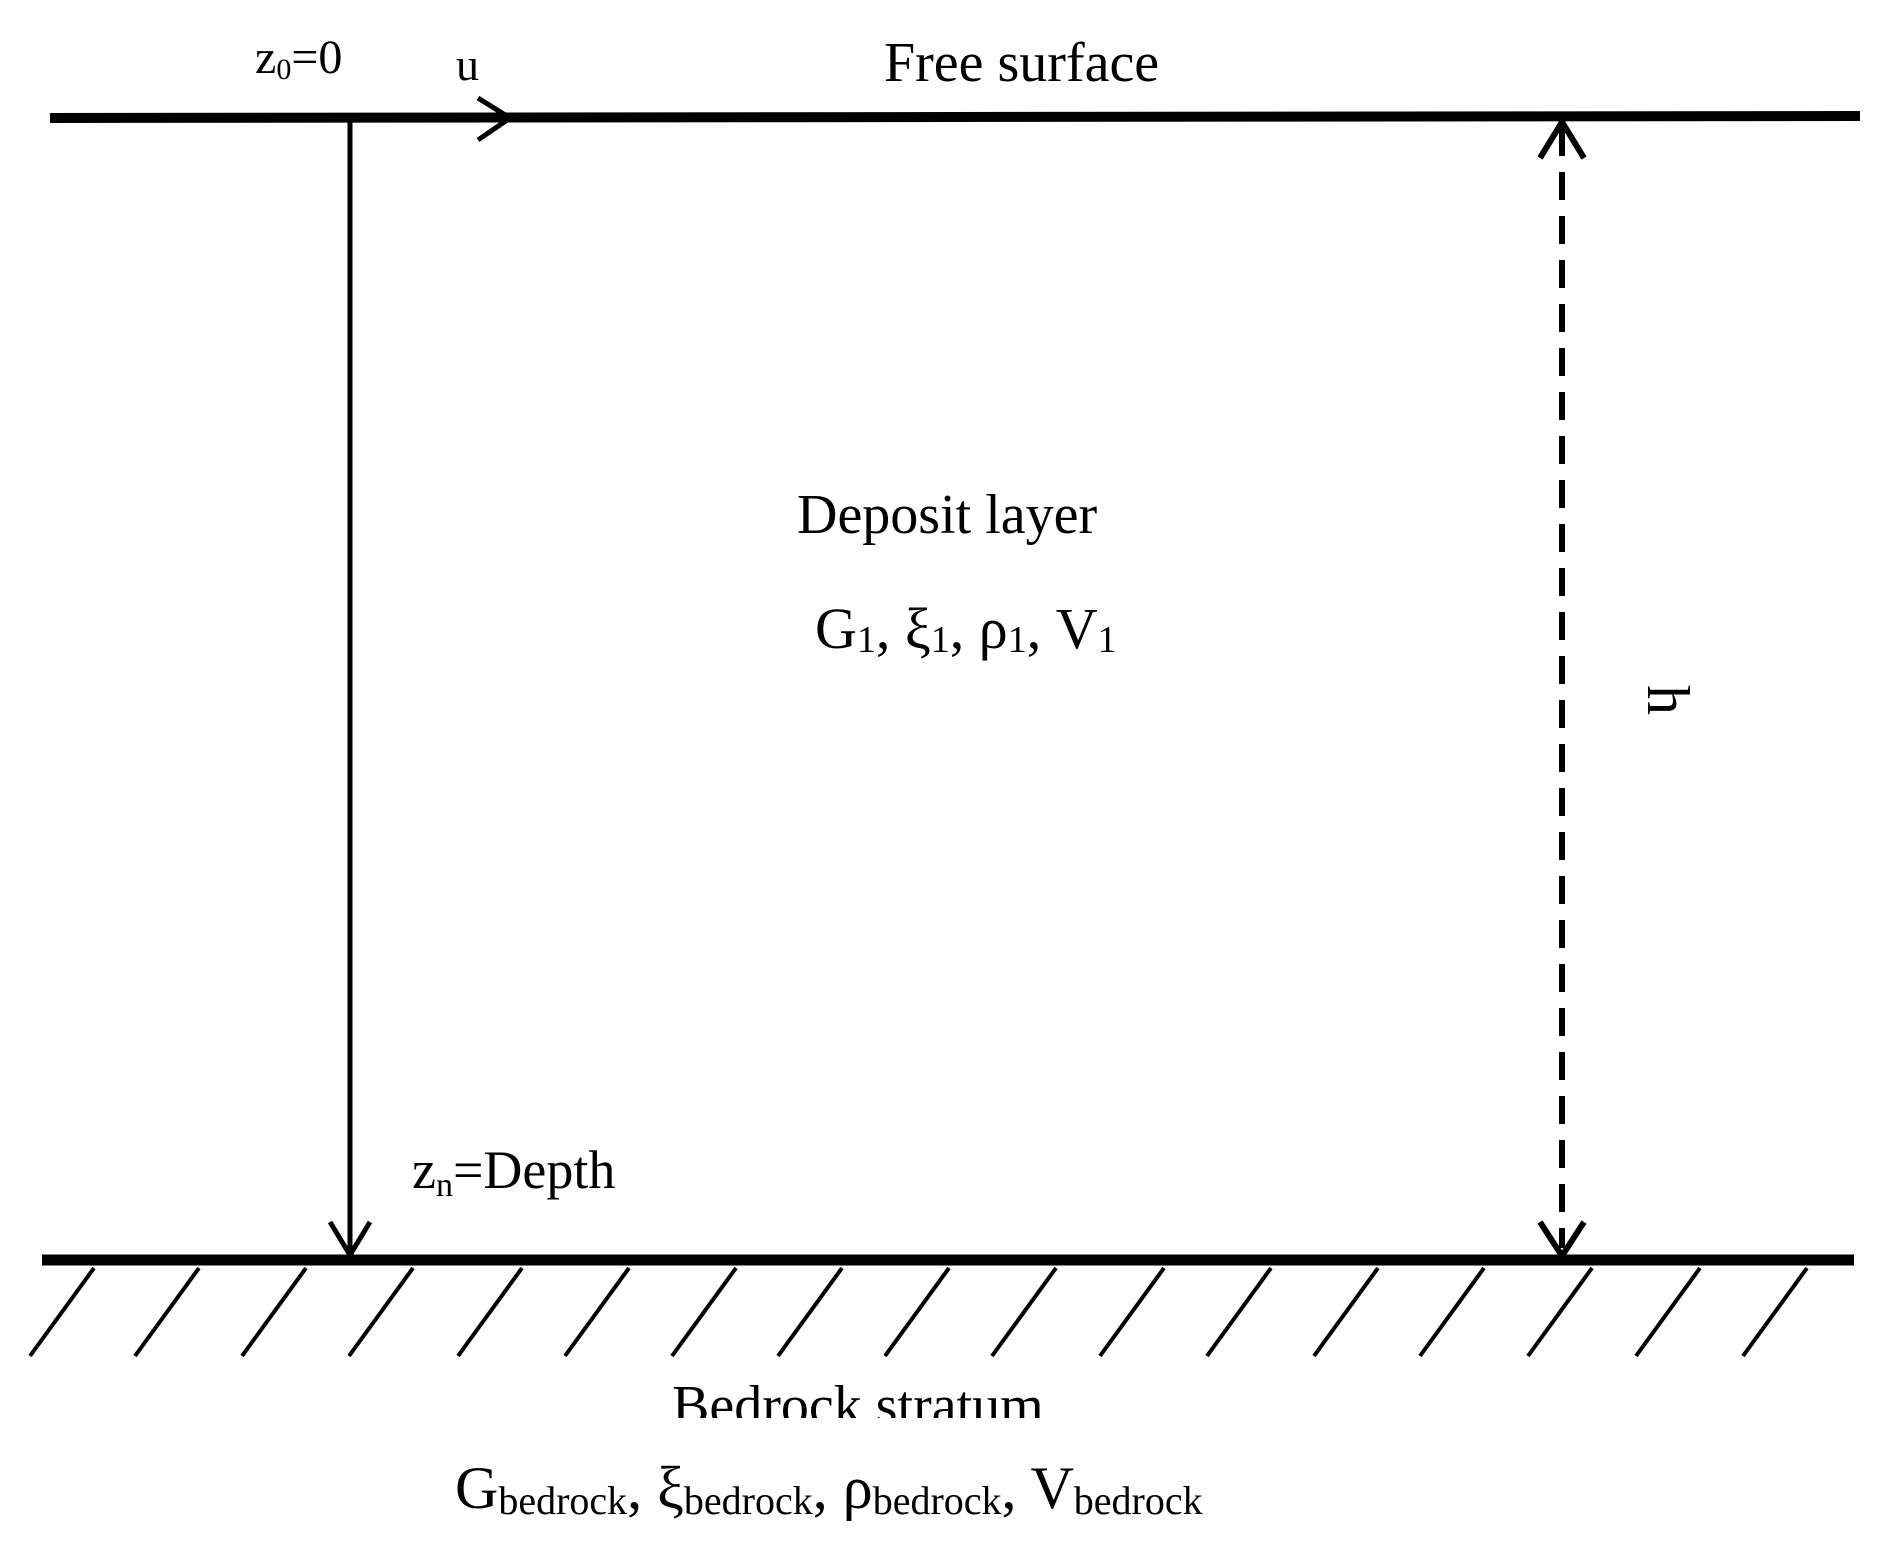 Image resolution: width=1881 pixels, height=1550 pixels. What do you see at coordinates (495, 119) in the screenshot?
I see `u-direction-arrowhead` at bounding box center [495, 119].